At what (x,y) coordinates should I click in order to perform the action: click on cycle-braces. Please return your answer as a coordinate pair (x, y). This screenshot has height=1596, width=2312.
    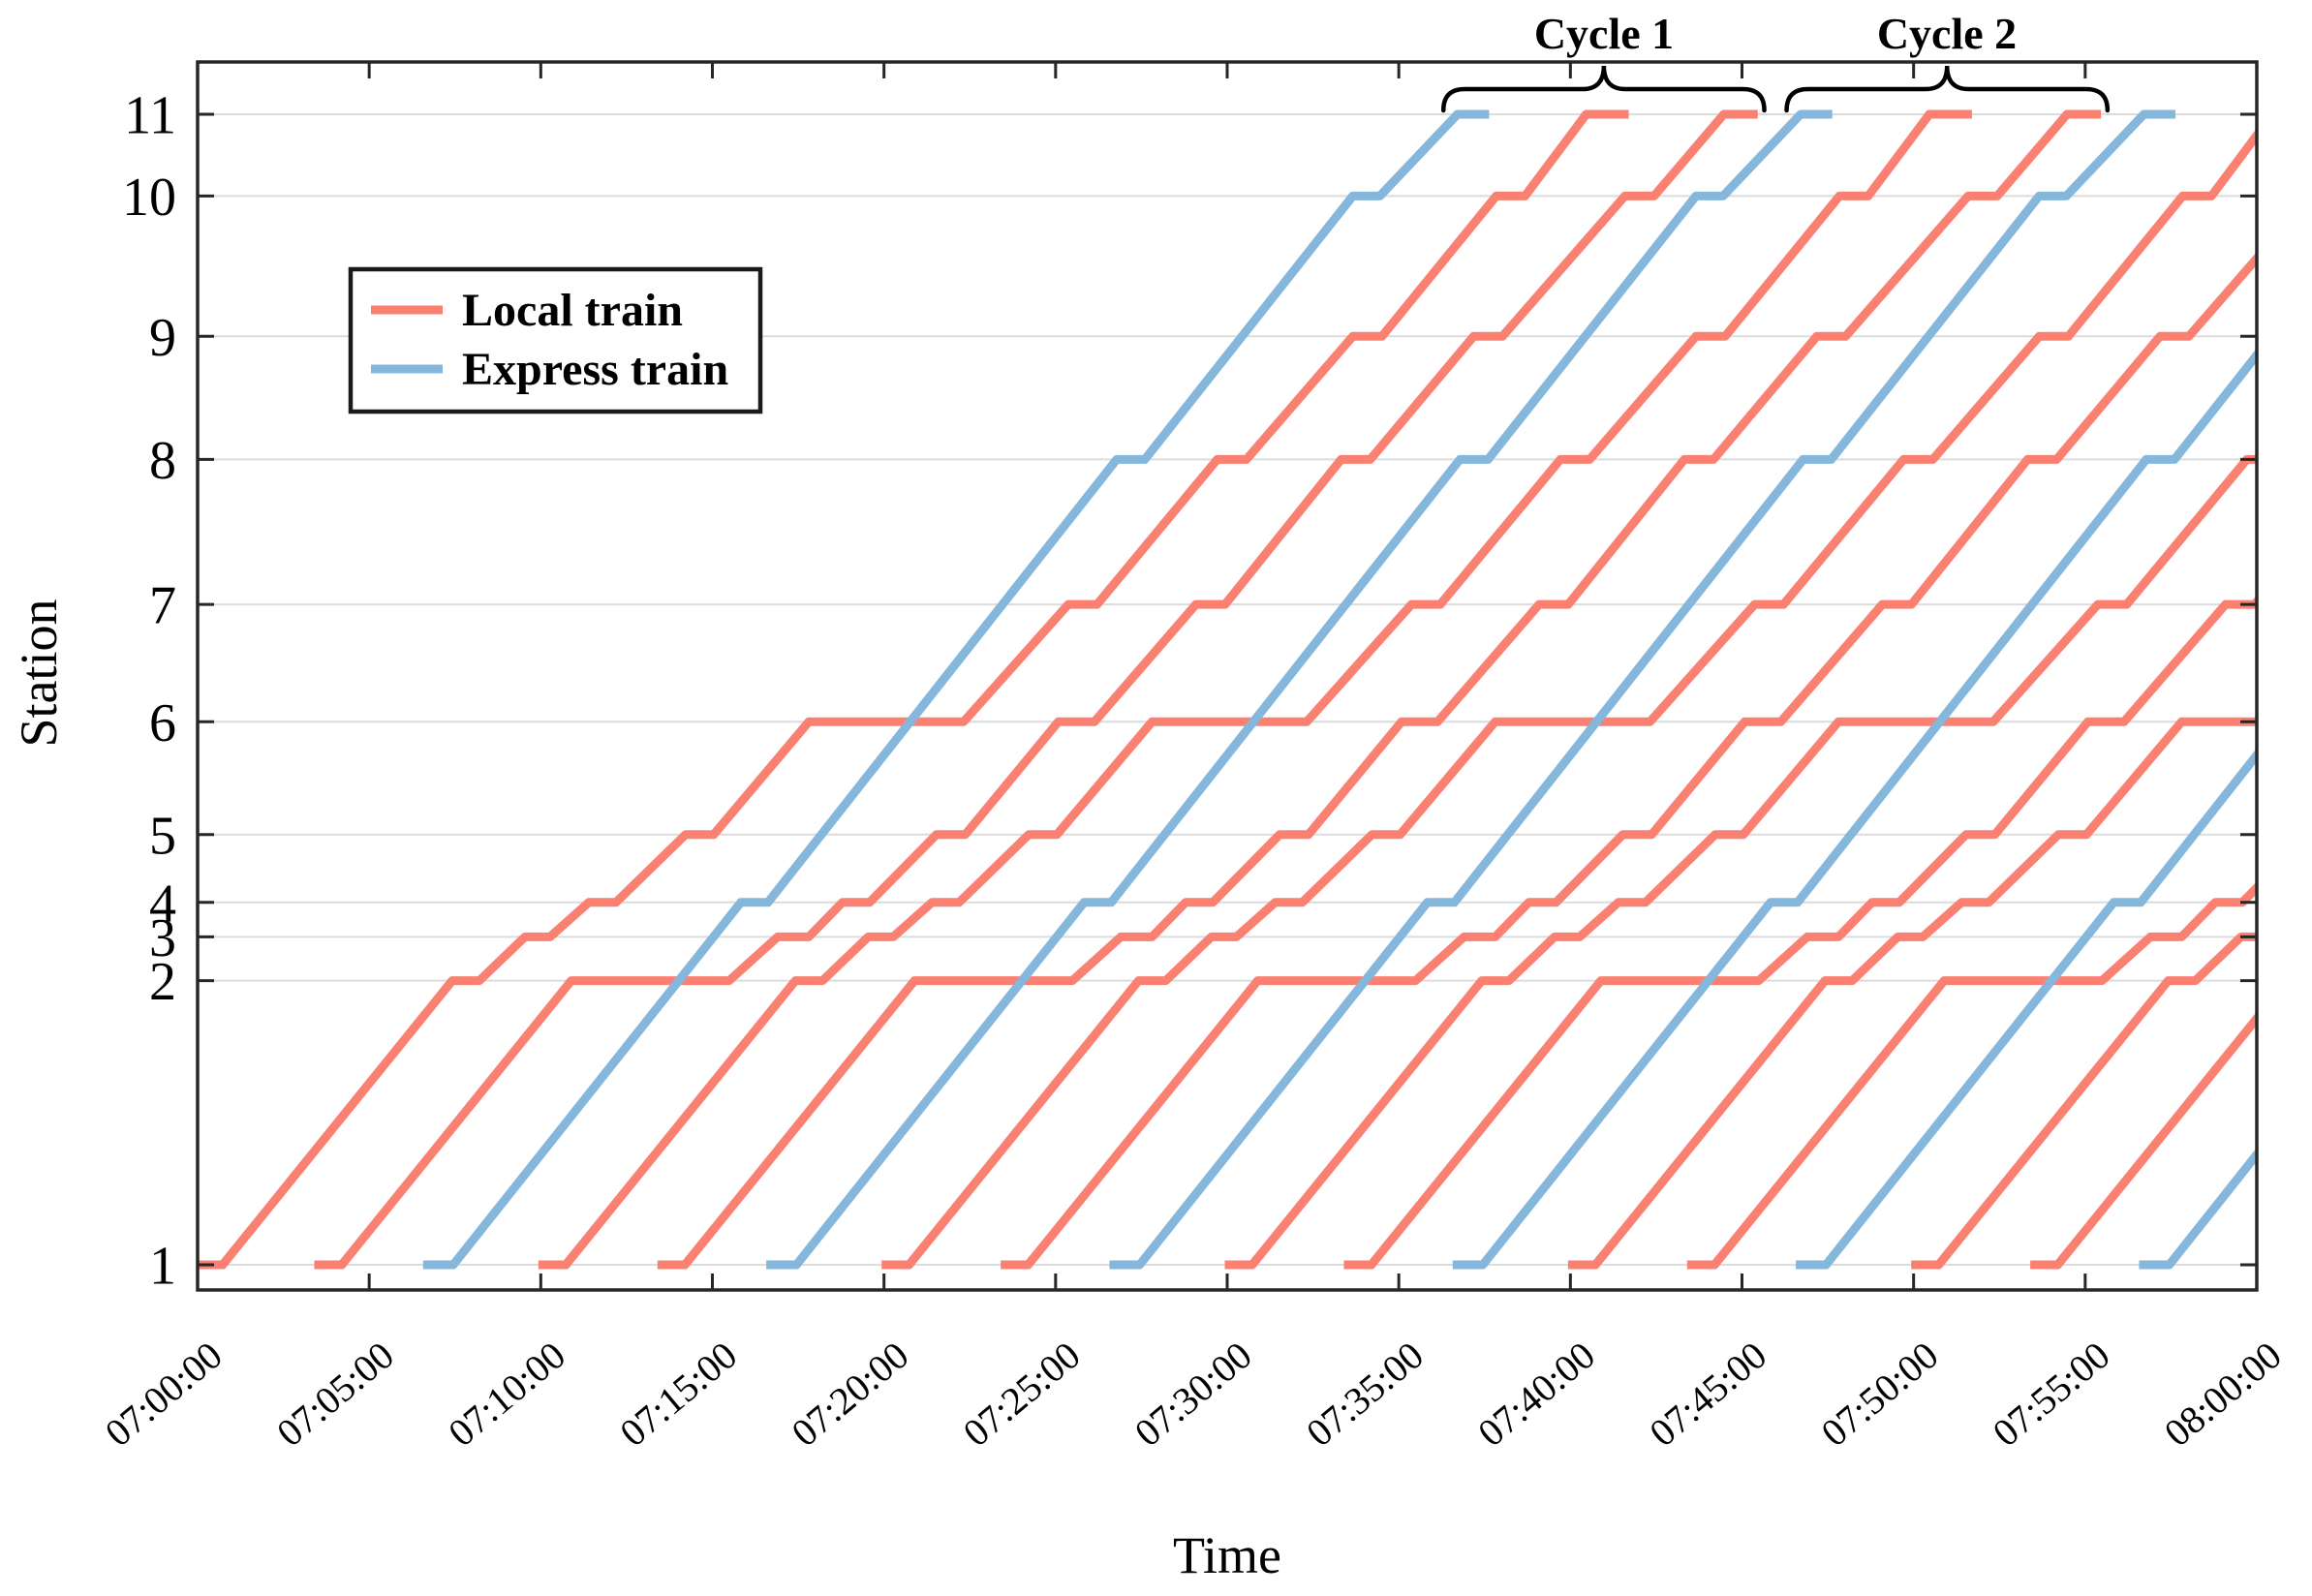
    Looking at the image, I should click on (1775, 89).